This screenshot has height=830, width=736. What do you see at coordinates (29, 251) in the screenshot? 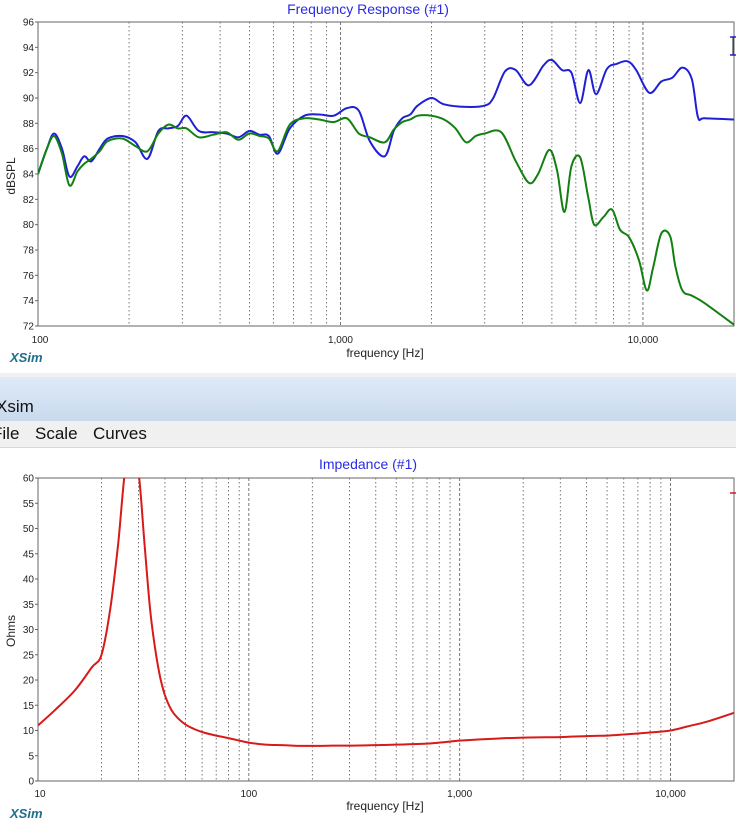
I see `y-tick-label: 78` at bounding box center [29, 251].